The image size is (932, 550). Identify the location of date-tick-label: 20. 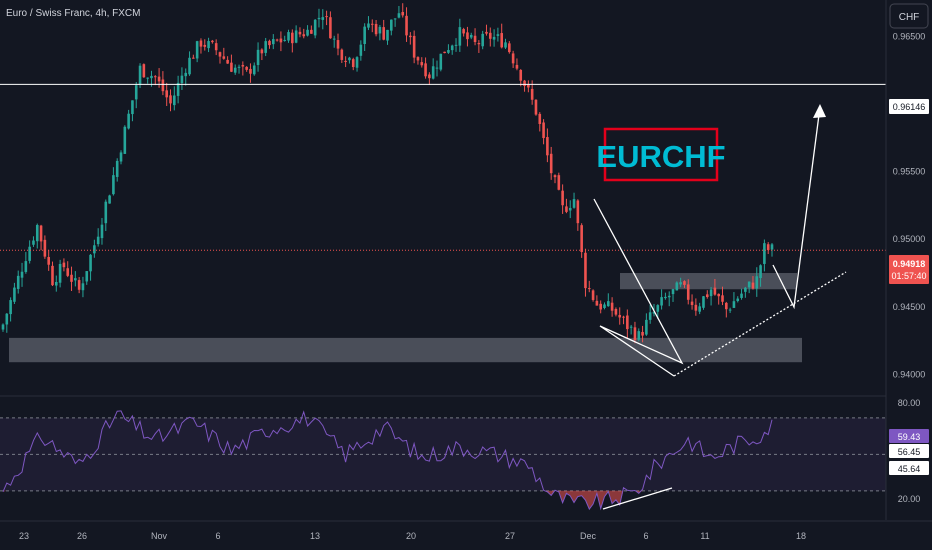
(411, 536).